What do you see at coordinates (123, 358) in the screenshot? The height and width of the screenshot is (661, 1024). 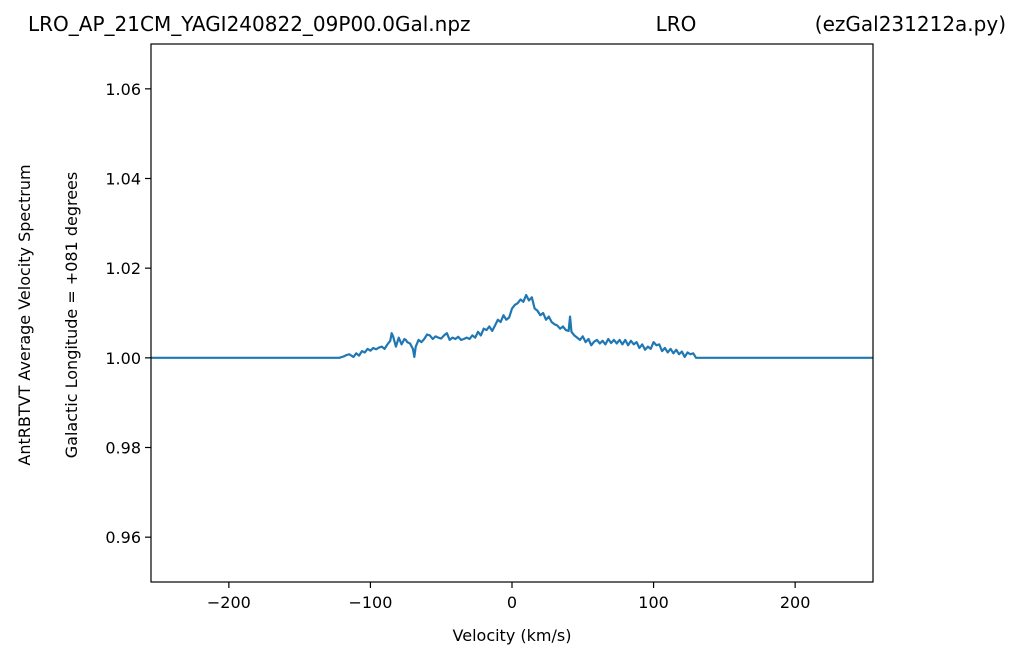 I see `y-tick-label: 1.00` at bounding box center [123, 358].